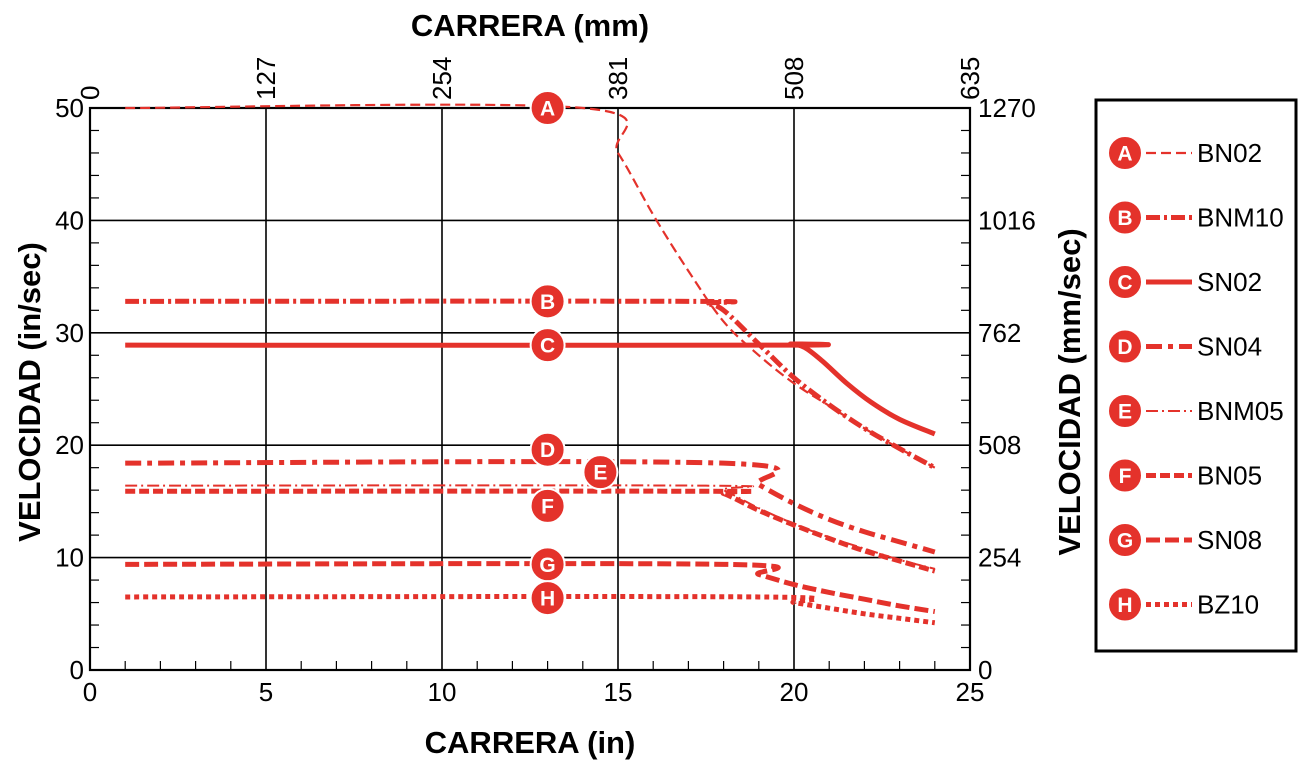 This screenshot has height=763, width=1298. I want to click on legend-badge: H, so click(1125, 604).